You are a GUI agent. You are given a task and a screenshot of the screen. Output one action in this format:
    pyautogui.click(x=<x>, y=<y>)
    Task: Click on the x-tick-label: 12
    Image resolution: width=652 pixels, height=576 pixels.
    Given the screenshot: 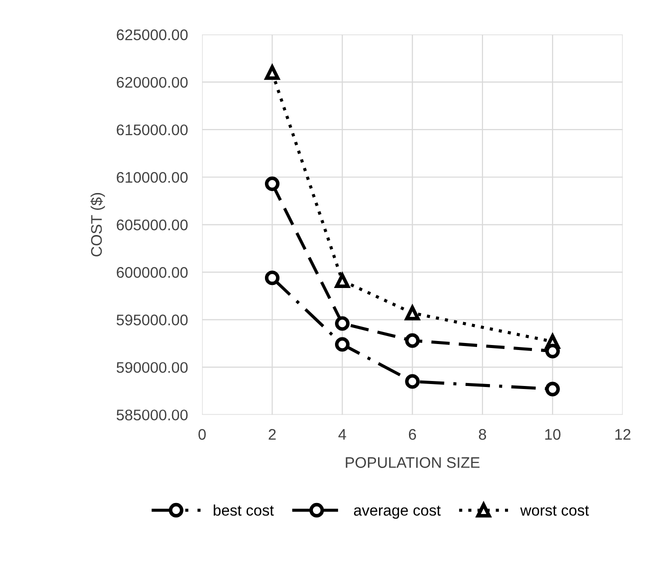 What is the action you would take?
    pyautogui.click(x=622, y=434)
    